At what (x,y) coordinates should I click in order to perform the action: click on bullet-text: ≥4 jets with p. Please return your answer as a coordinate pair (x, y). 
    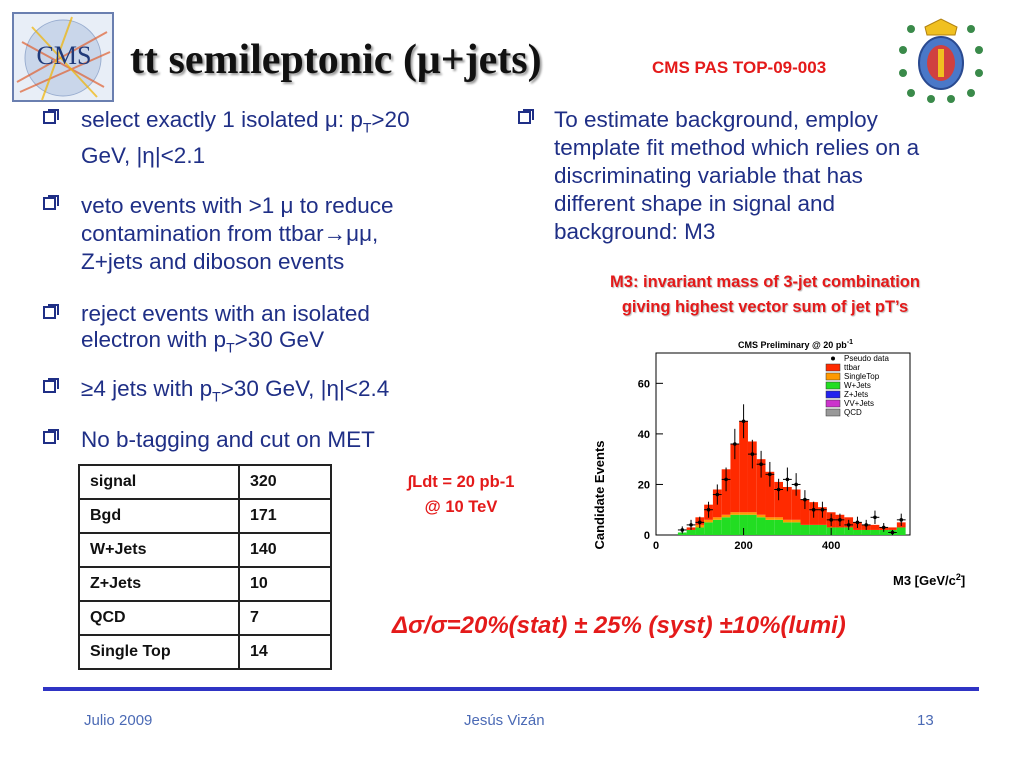
    Looking at the image, I should click on (147, 388).